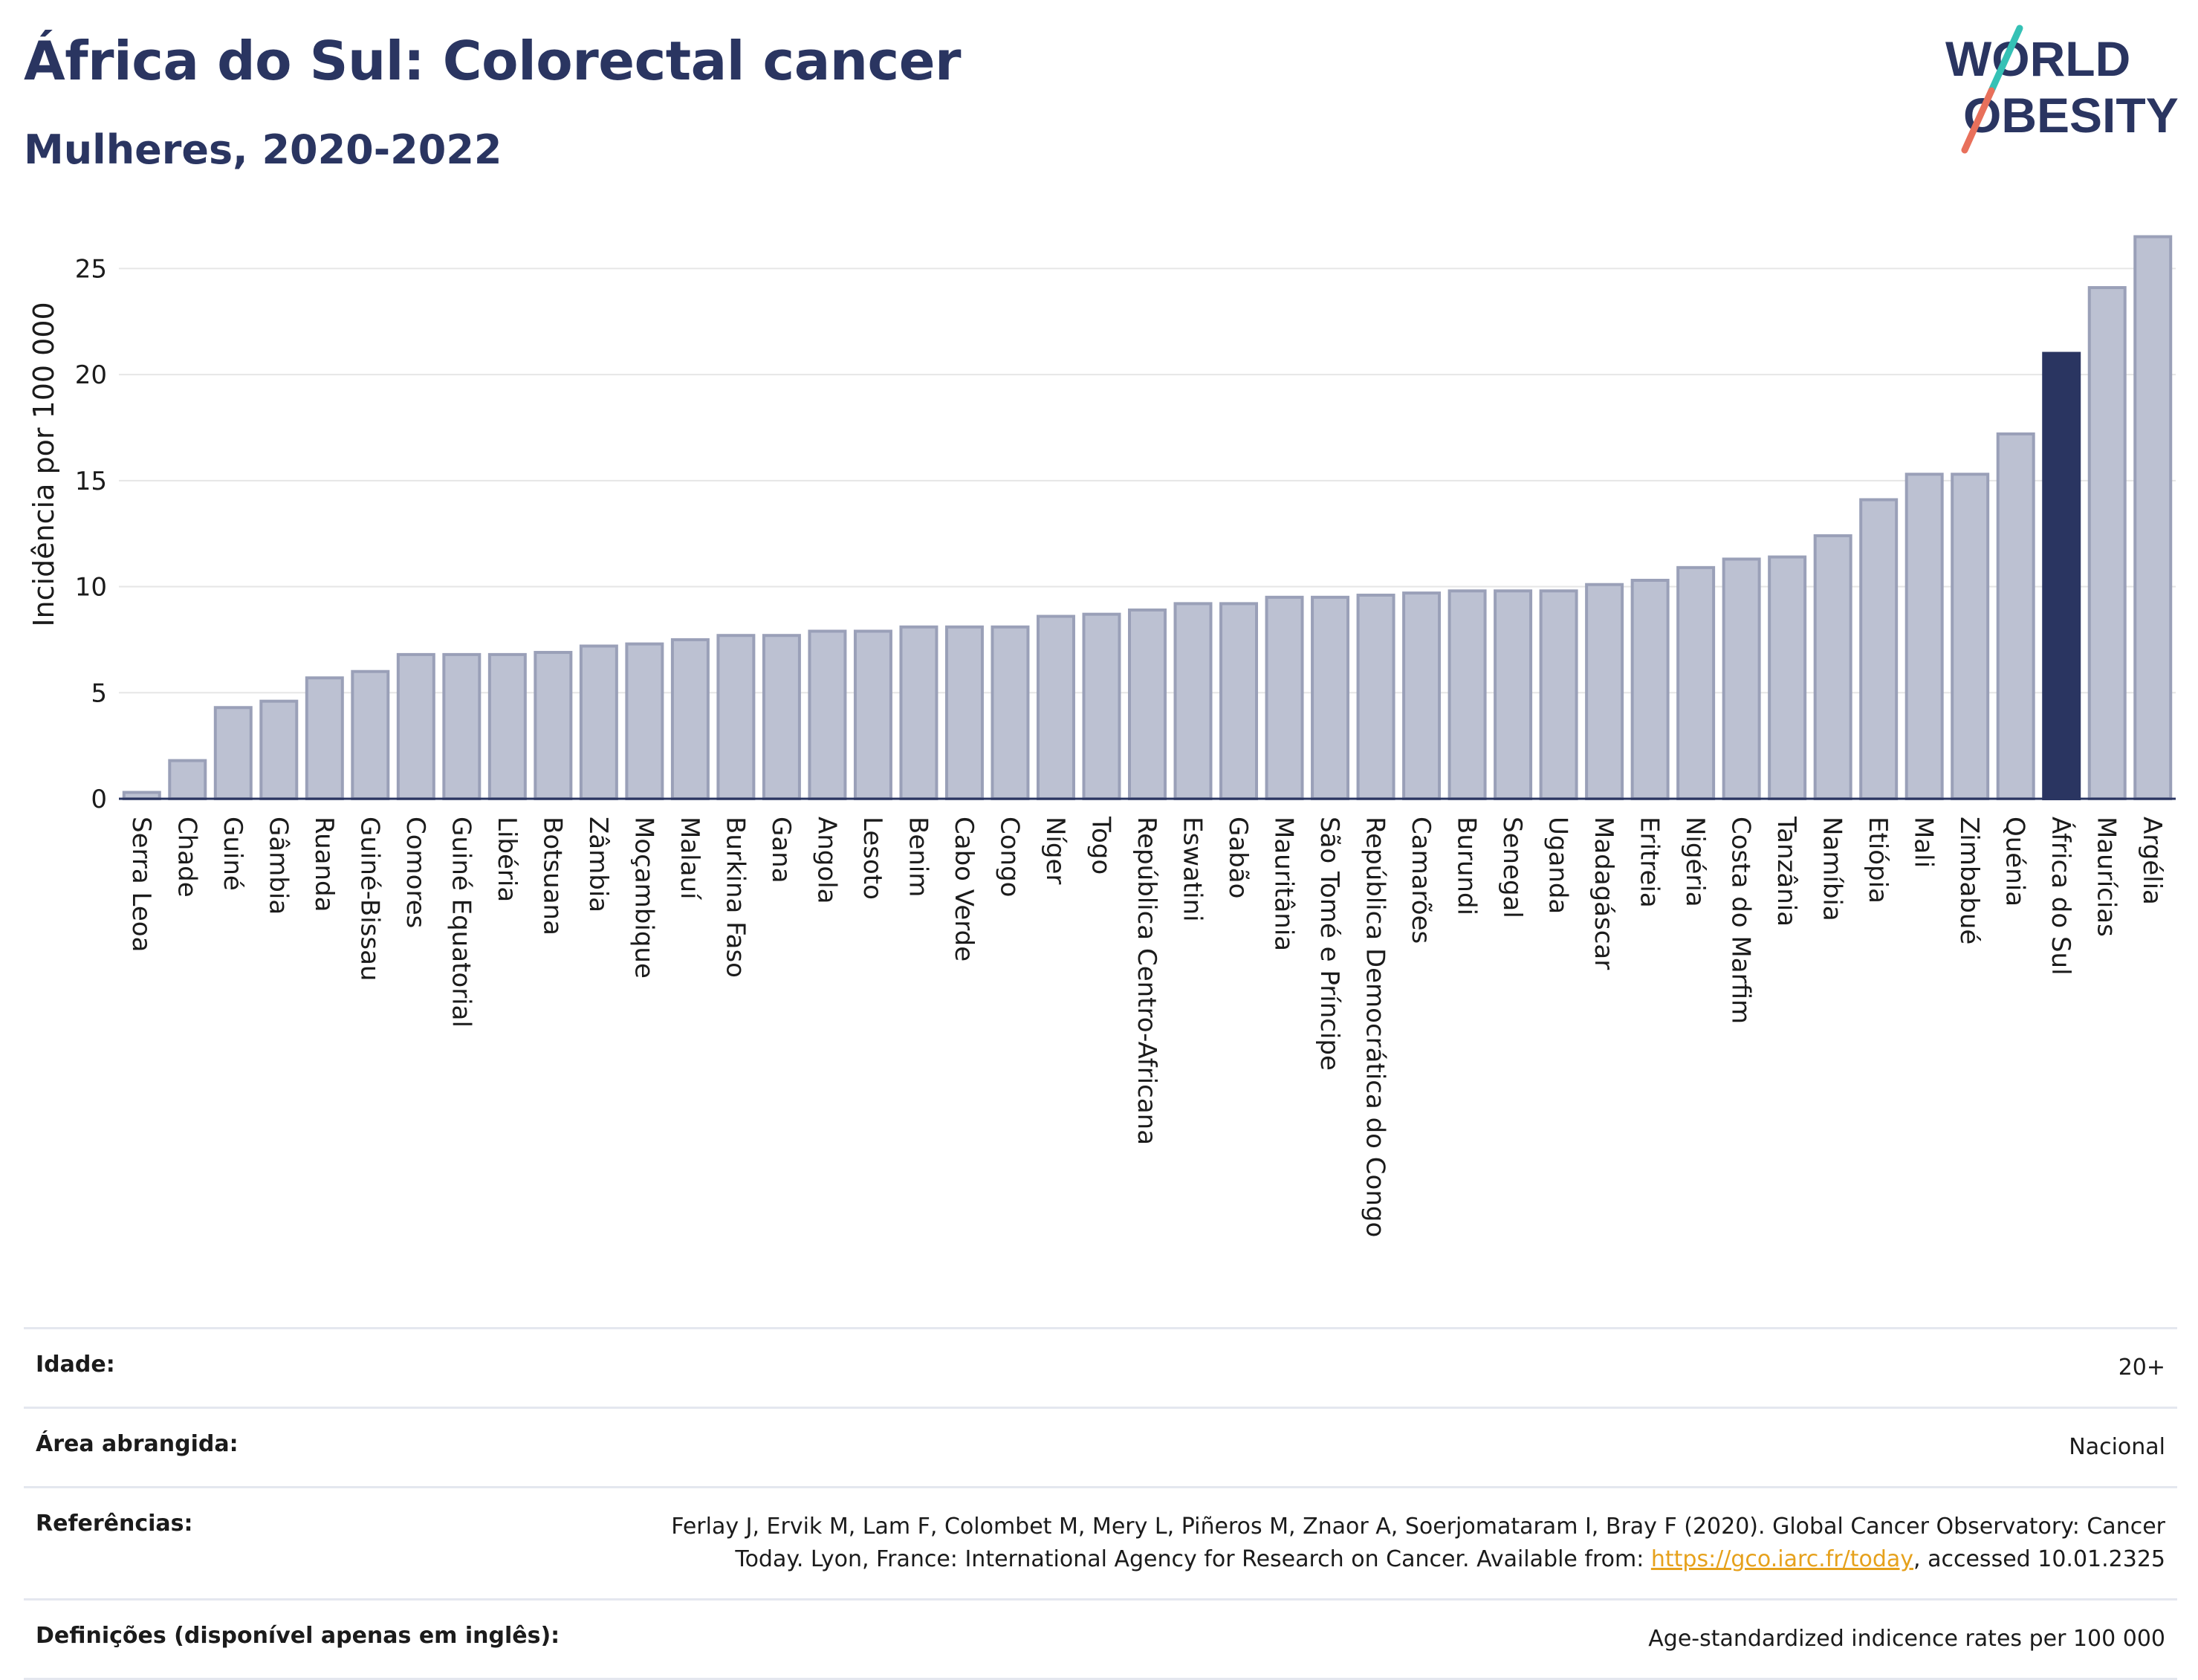 The height and width of the screenshot is (1680, 2198). What do you see at coordinates (2039, 1559) in the screenshot?
I see `reference-text-3: , accessed 10.01.2325` at bounding box center [2039, 1559].